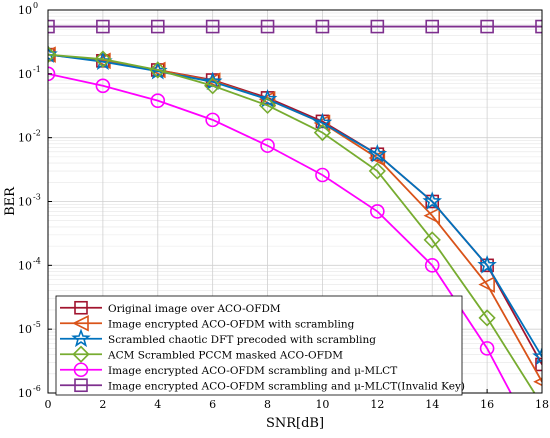 The image size is (550, 438). Describe the element at coordinates (102, 404) in the screenshot. I see `x-tick-label: 2` at that location.